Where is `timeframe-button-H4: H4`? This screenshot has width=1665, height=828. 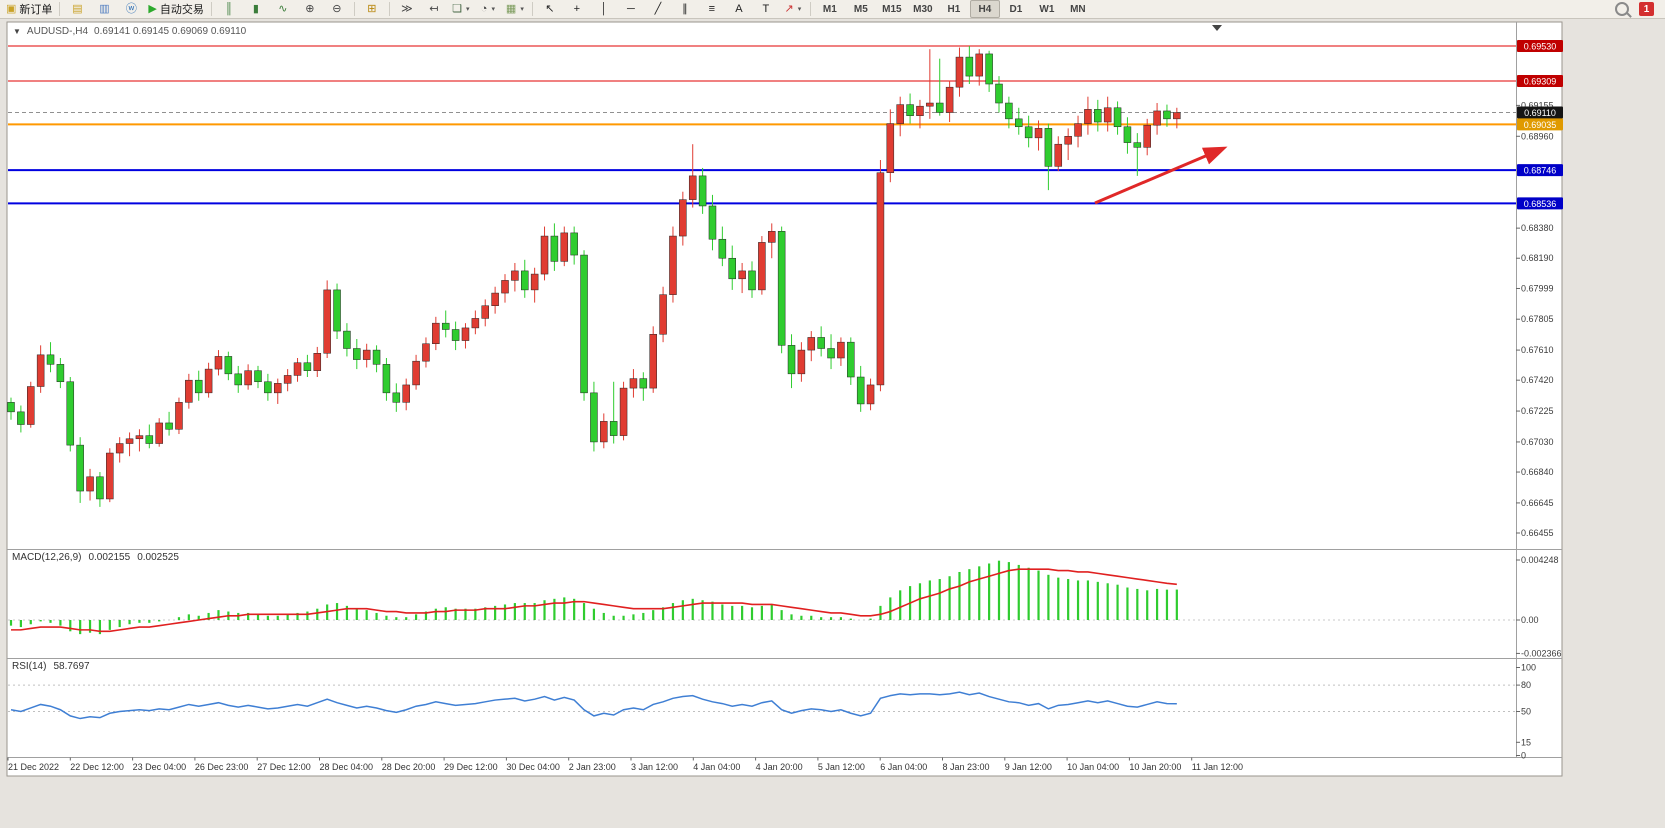
timeframe-button-H4: H4 is located at coordinates (984, 9).